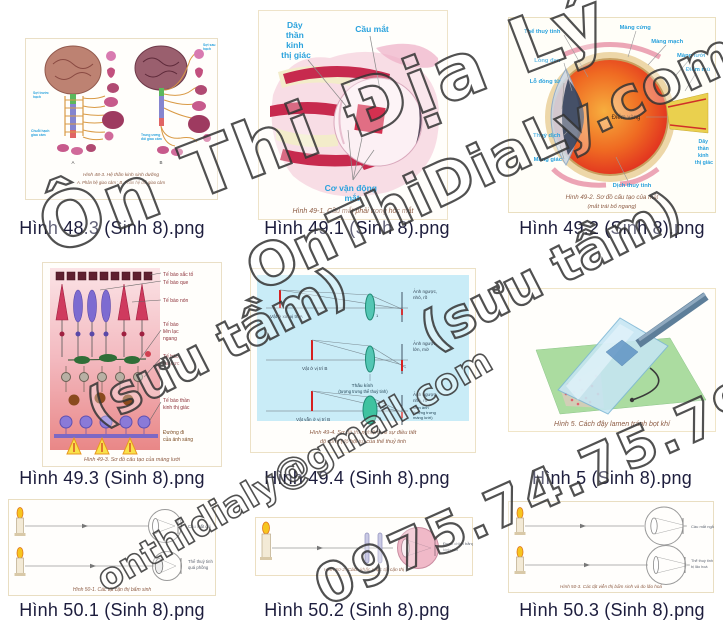  What do you see at coordinates (160, 162) in the screenshot?
I see `label-b: B` at bounding box center [160, 162].